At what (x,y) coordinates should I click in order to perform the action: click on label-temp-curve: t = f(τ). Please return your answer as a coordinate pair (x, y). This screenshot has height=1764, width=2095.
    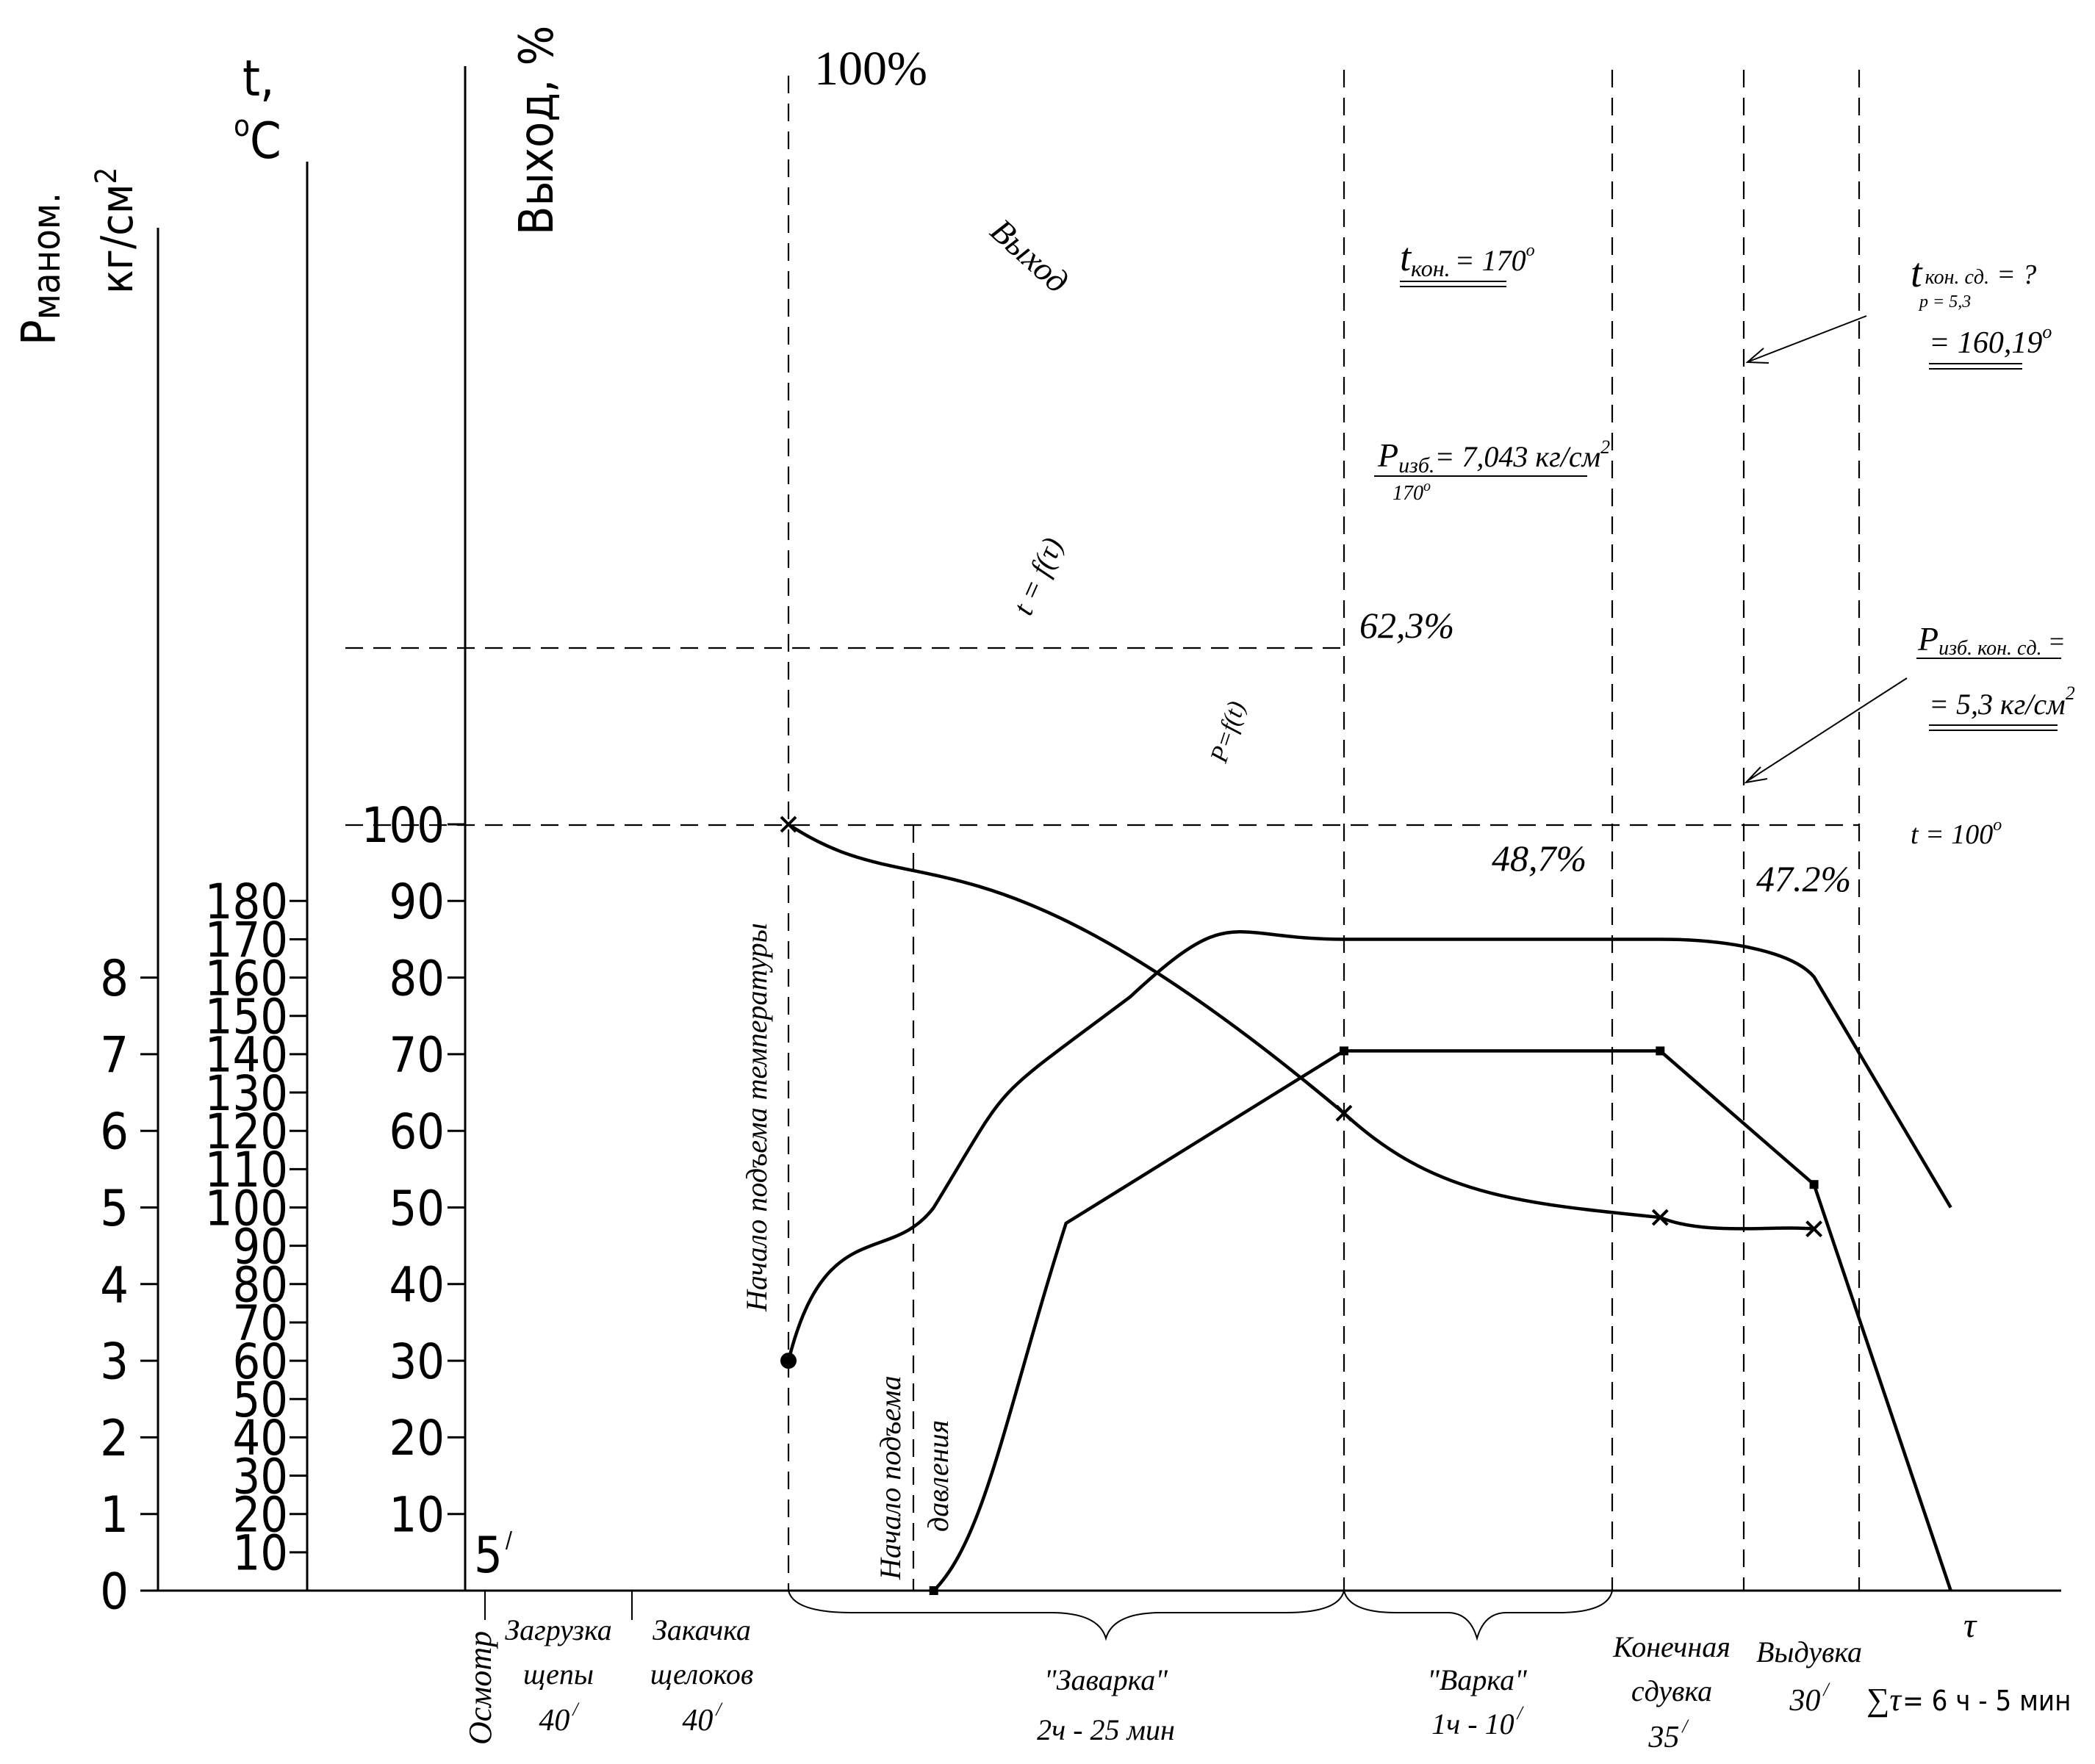
    Looking at the image, I should click on (1037, 576).